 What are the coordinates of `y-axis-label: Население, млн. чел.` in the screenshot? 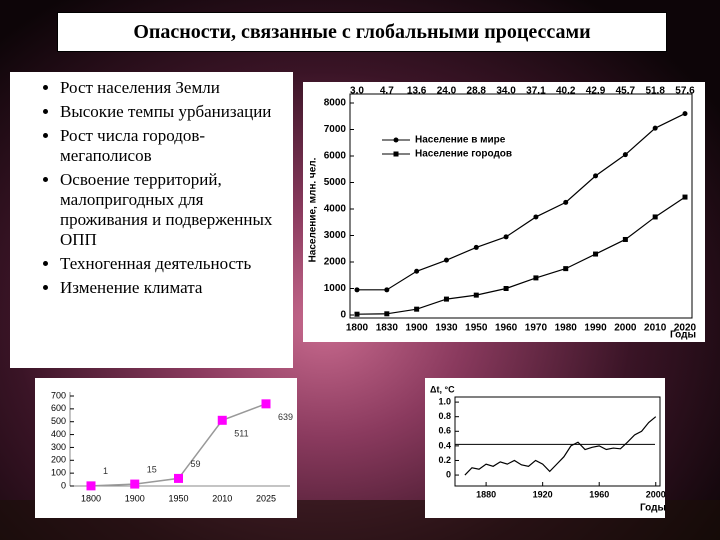 It's located at (313, 209).